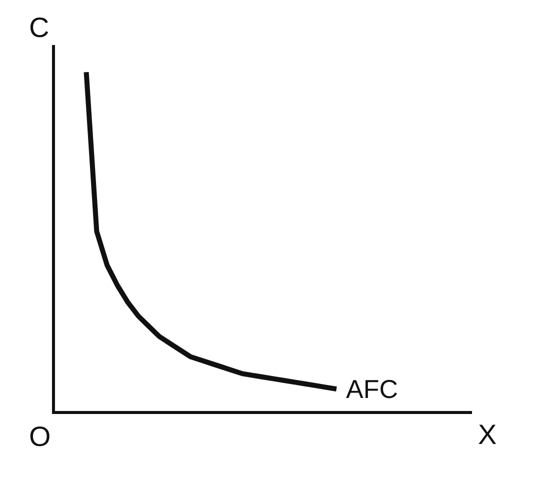  Describe the element at coordinates (372, 389) in the screenshot. I see `series-label: AFC` at that location.